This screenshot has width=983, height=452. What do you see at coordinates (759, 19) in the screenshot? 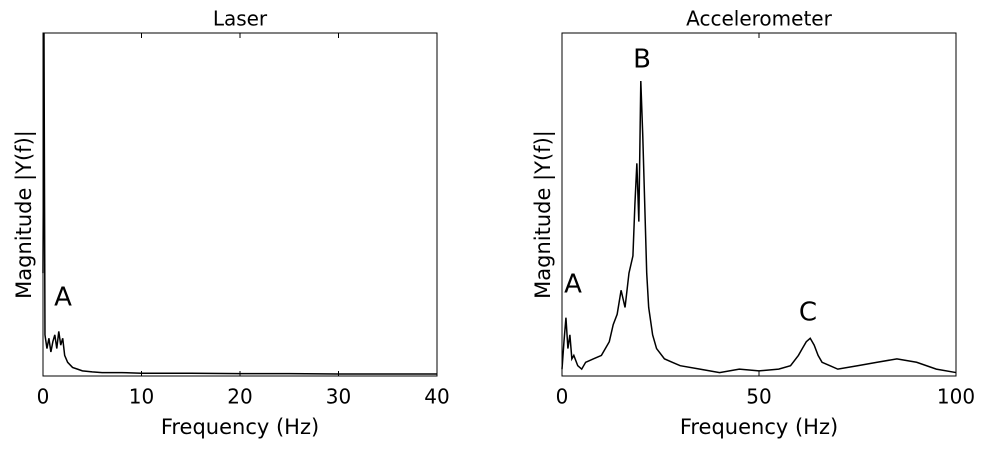
I see `chart-title: Accelerometer` at bounding box center [759, 19].